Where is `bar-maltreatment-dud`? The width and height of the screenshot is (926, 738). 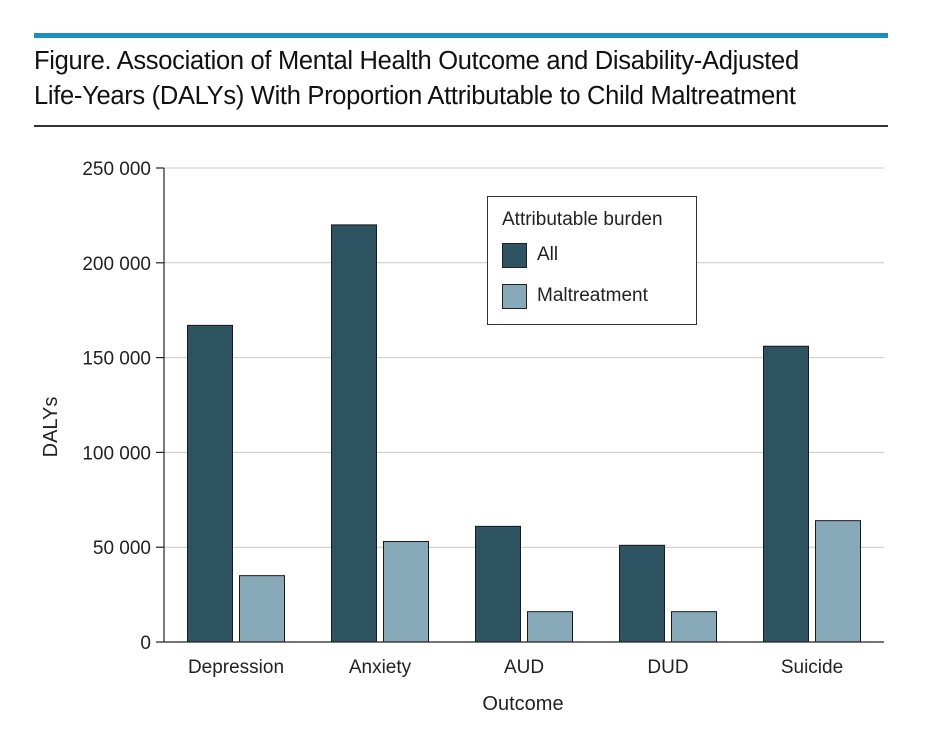
bar-maltreatment-dud is located at coordinates (694, 627).